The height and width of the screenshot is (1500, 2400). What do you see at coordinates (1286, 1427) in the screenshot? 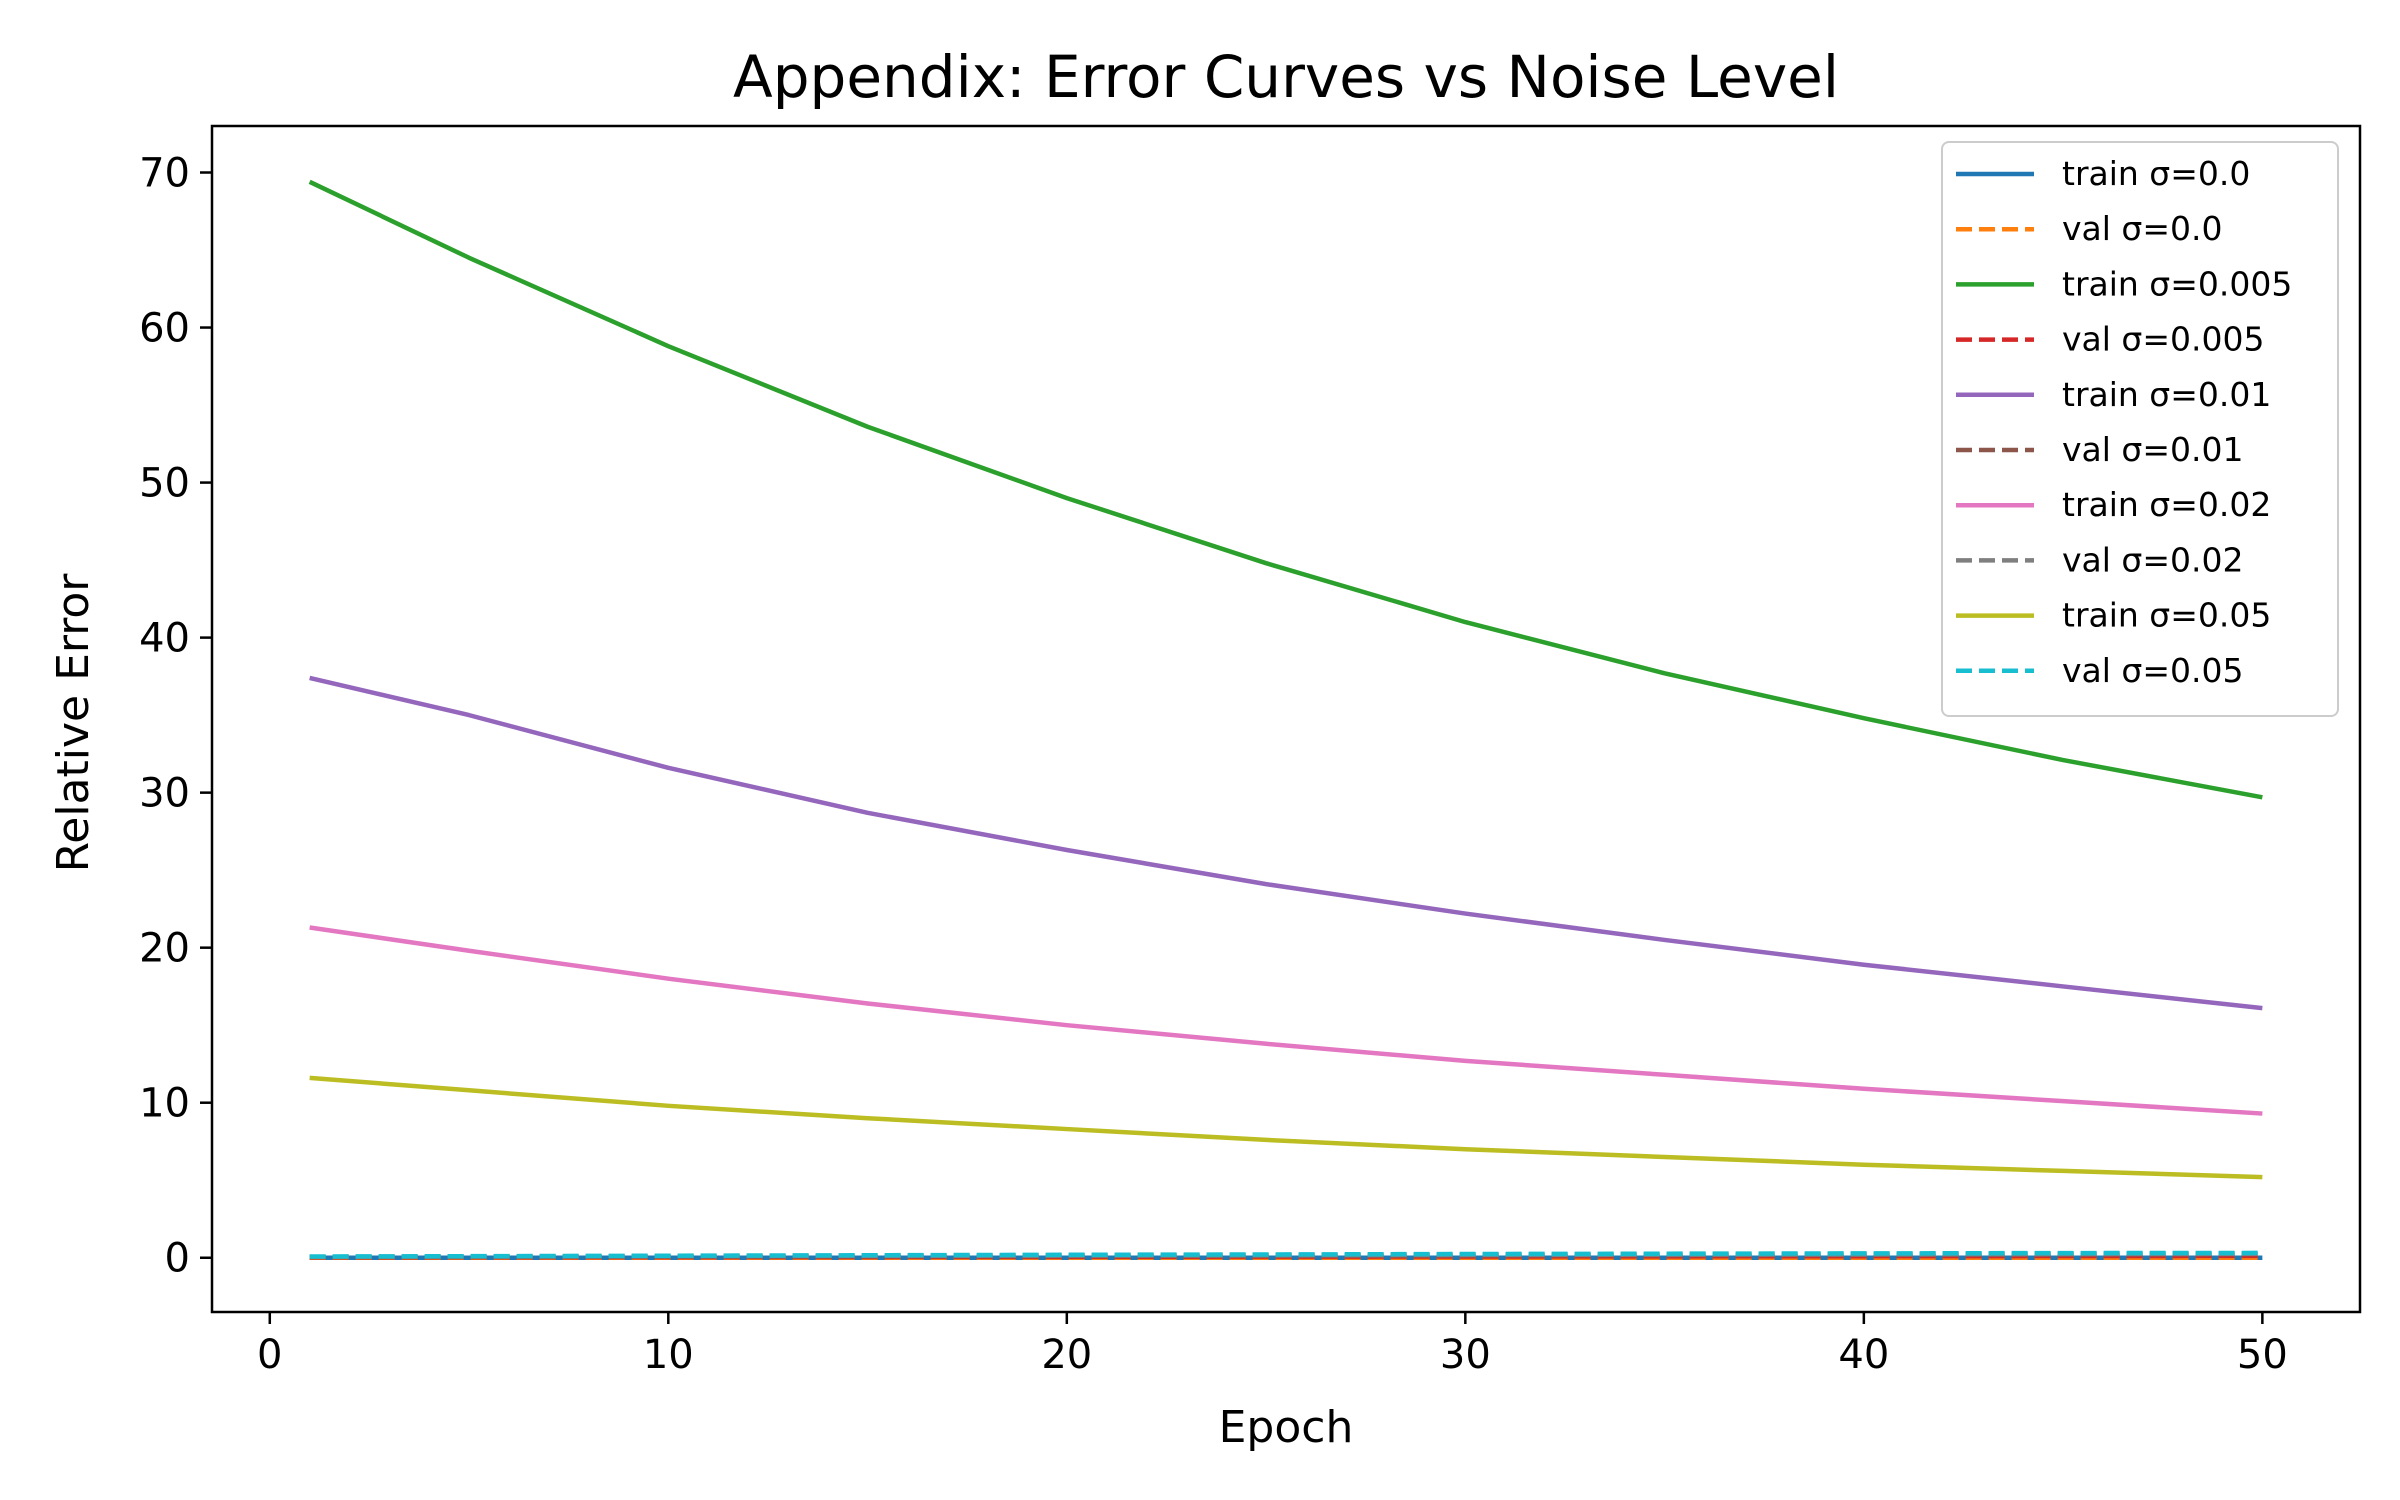
I see `x-axis-label: Epoch` at bounding box center [1286, 1427].